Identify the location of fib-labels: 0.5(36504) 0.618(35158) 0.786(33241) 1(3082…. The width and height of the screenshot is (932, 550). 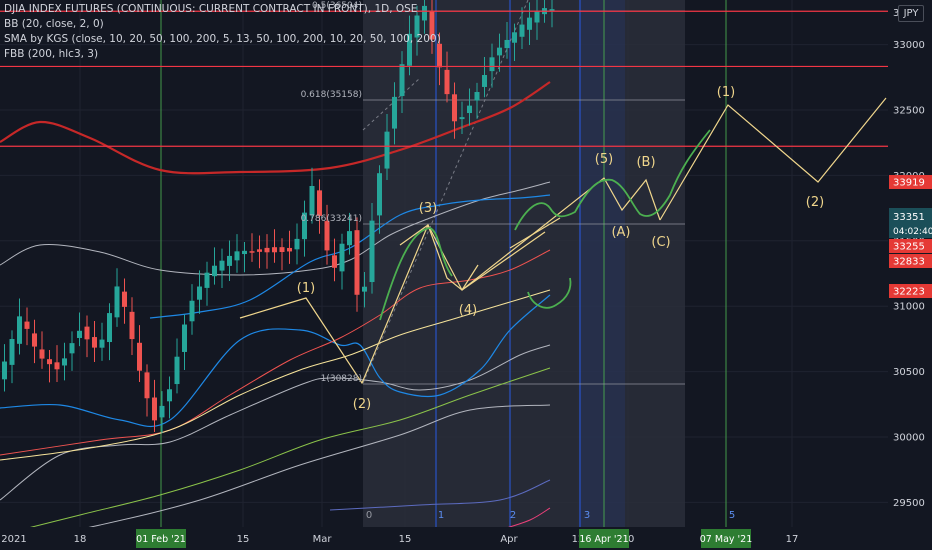
(331, 192).